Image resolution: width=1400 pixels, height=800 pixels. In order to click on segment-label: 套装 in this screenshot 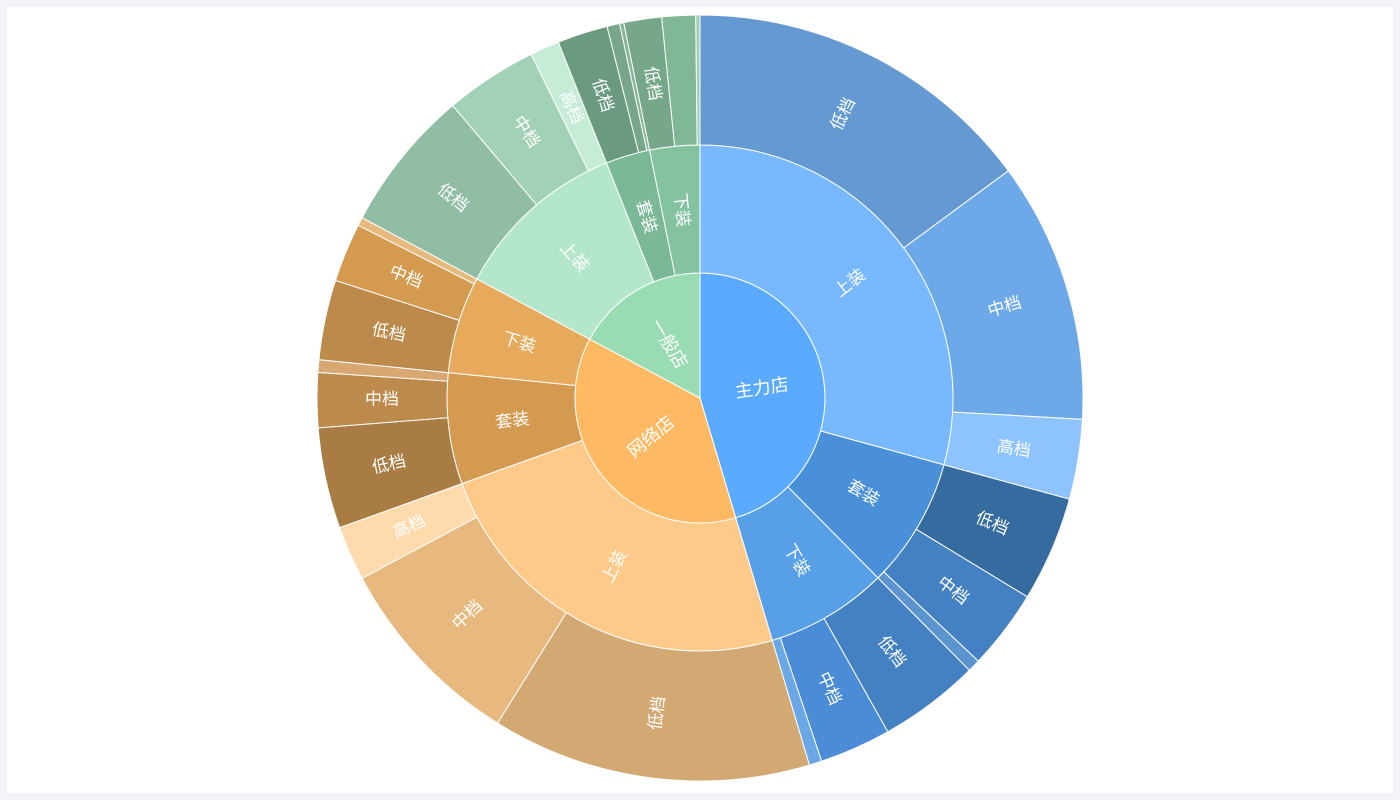, I will do `click(512, 421)`.